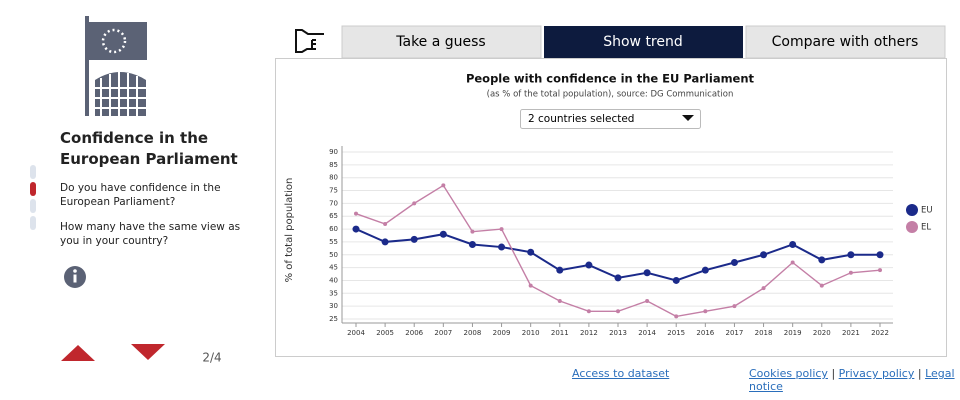  I want to click on y-tick-label: 80, so click(333, 178).